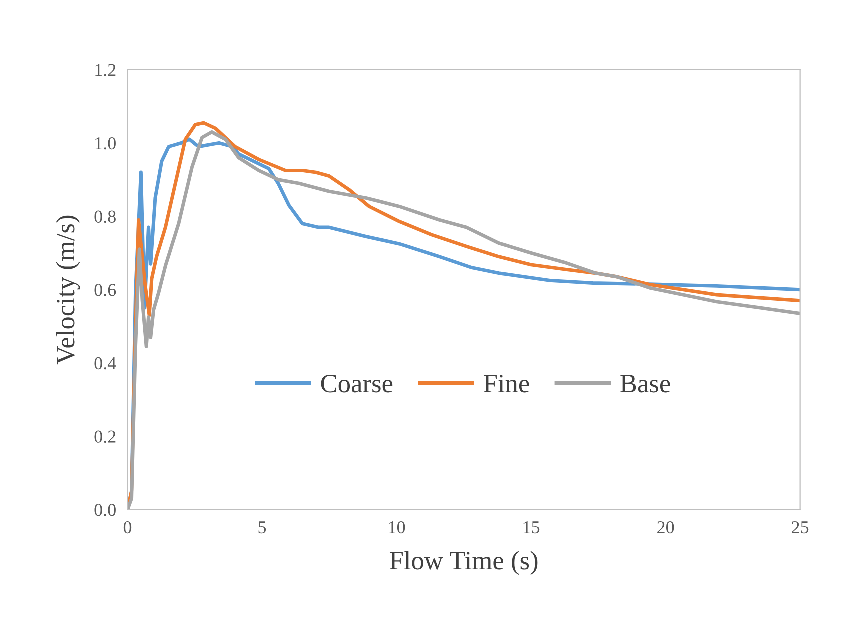 The height and width of the screenshot is (624, 846). What do you see at coordinates (105, 290) in the screenshot?
I see `y-tick-label: 0.6` at bounding box center [105, 290].